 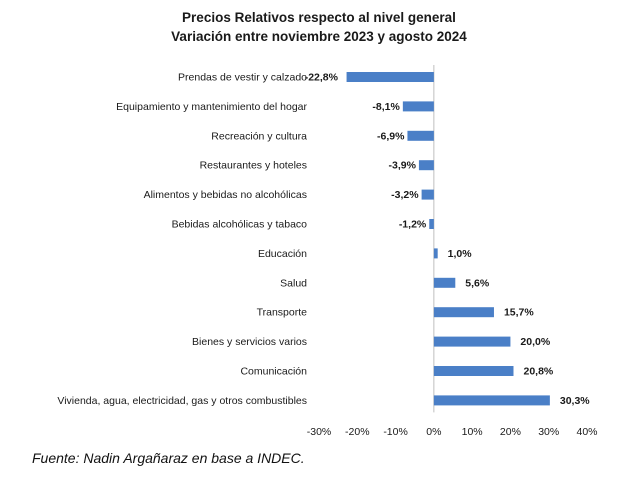 I want to click on value-label-3: -6,9%, so click(x=391, y=136).